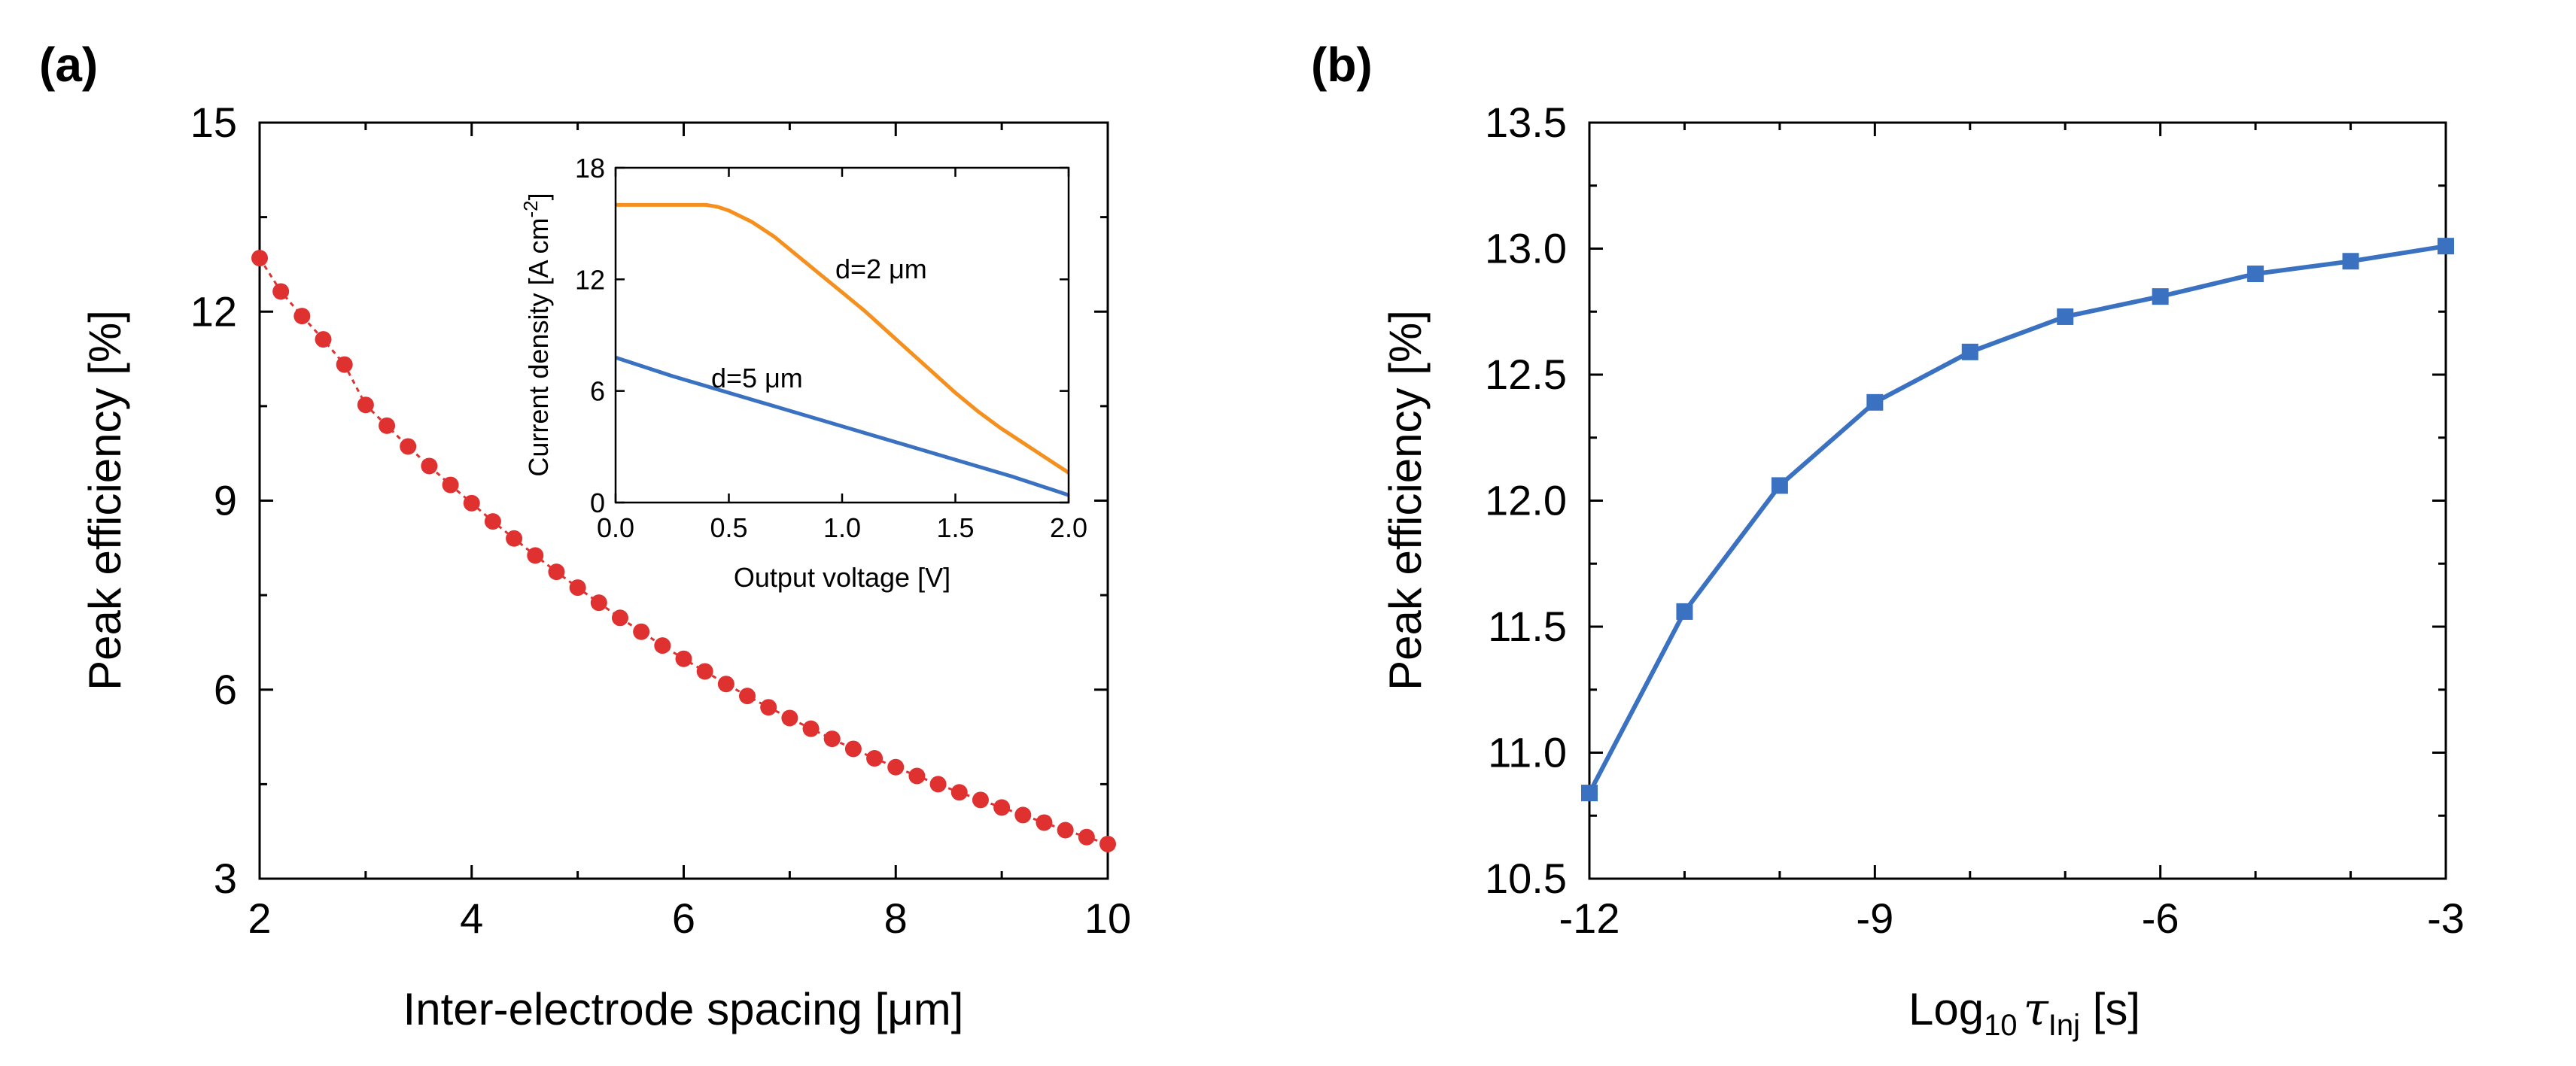  Describe the element at coordinates (2036, 1010) in the screenshot. I see `panel-b-x-axis-title-tau: τ` at that location.